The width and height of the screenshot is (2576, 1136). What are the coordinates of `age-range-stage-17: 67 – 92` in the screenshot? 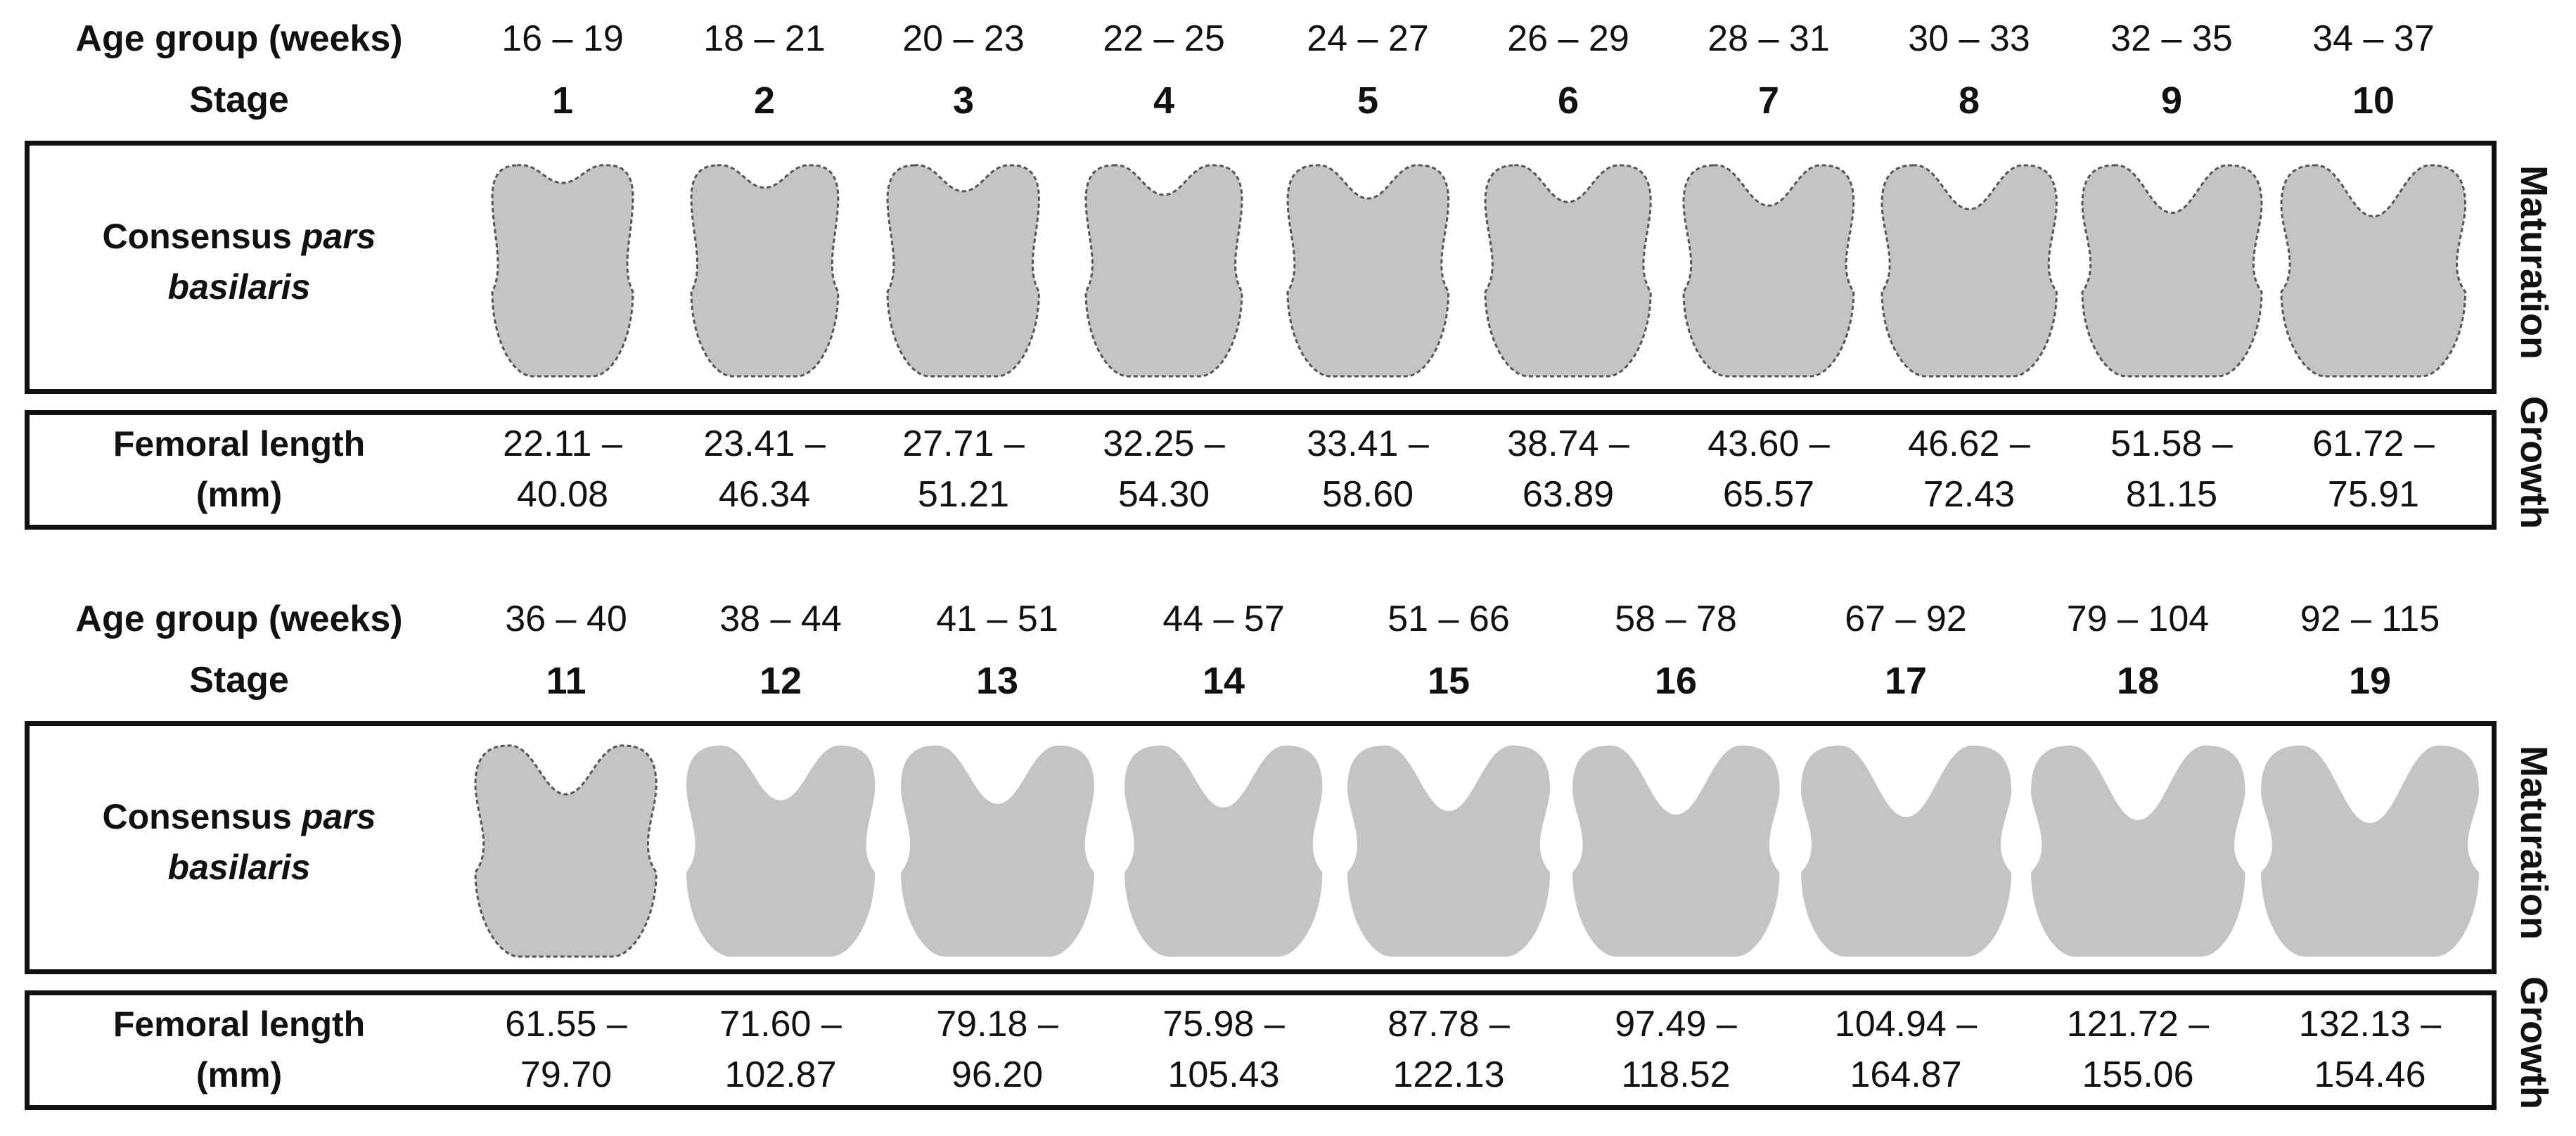 It's located at (1906, 619).